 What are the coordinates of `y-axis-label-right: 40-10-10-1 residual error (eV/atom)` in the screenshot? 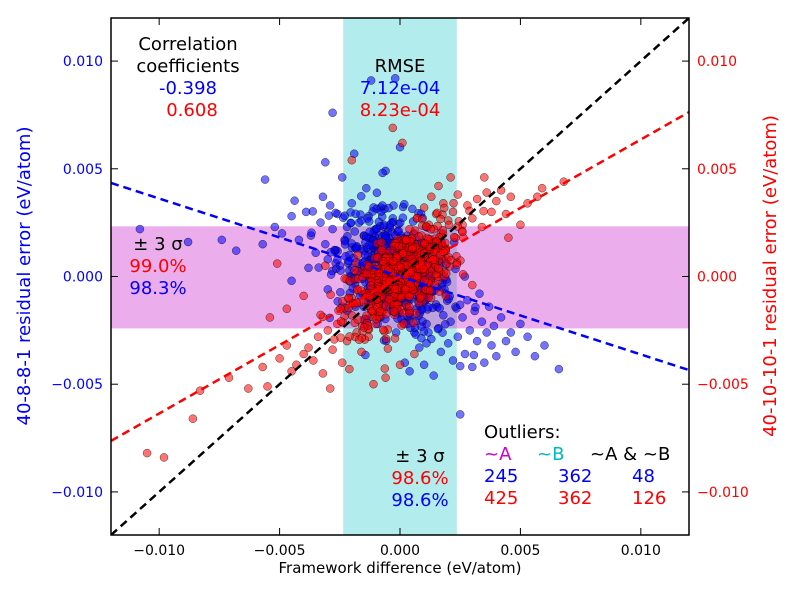 It's located at (770, 276).